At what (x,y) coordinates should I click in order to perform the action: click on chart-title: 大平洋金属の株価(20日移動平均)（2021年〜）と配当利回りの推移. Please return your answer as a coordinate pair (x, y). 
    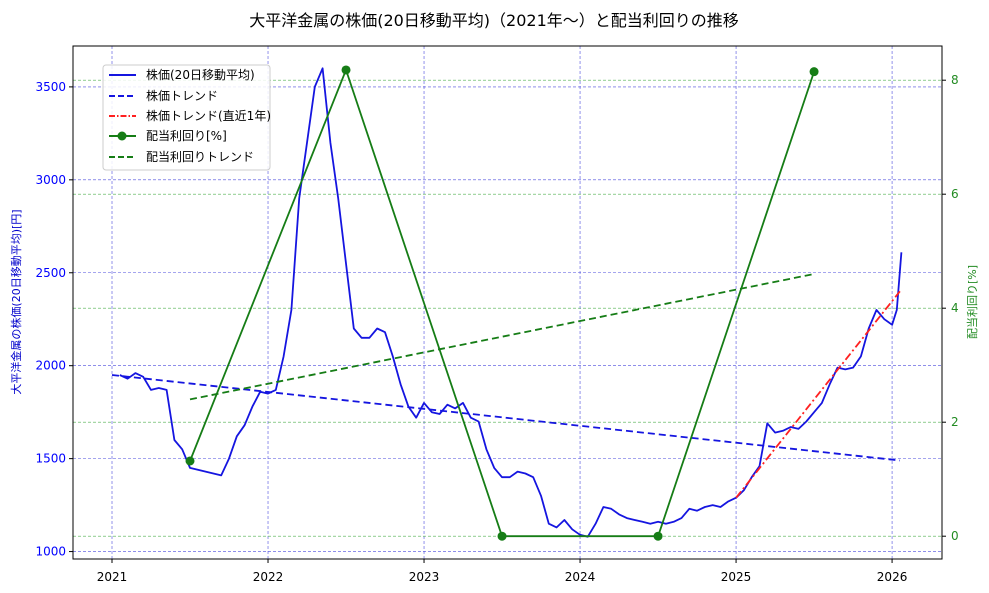
    Looking at the image, I should click on (494, 20).